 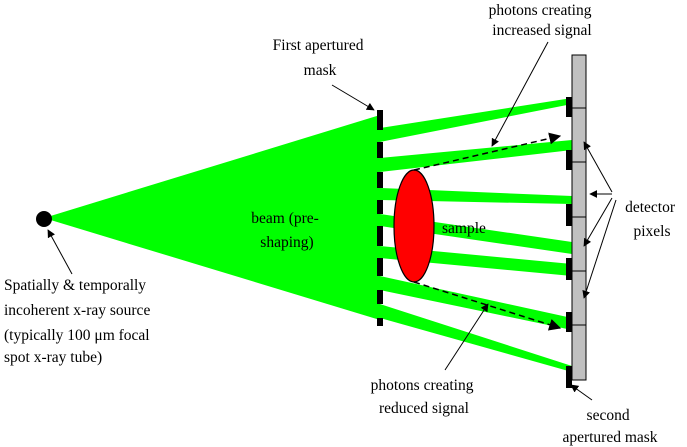 What do you see at coordinates (414, 226) in the screenshot?
I see `sample-ellipse` at bounding box center [414, 226].